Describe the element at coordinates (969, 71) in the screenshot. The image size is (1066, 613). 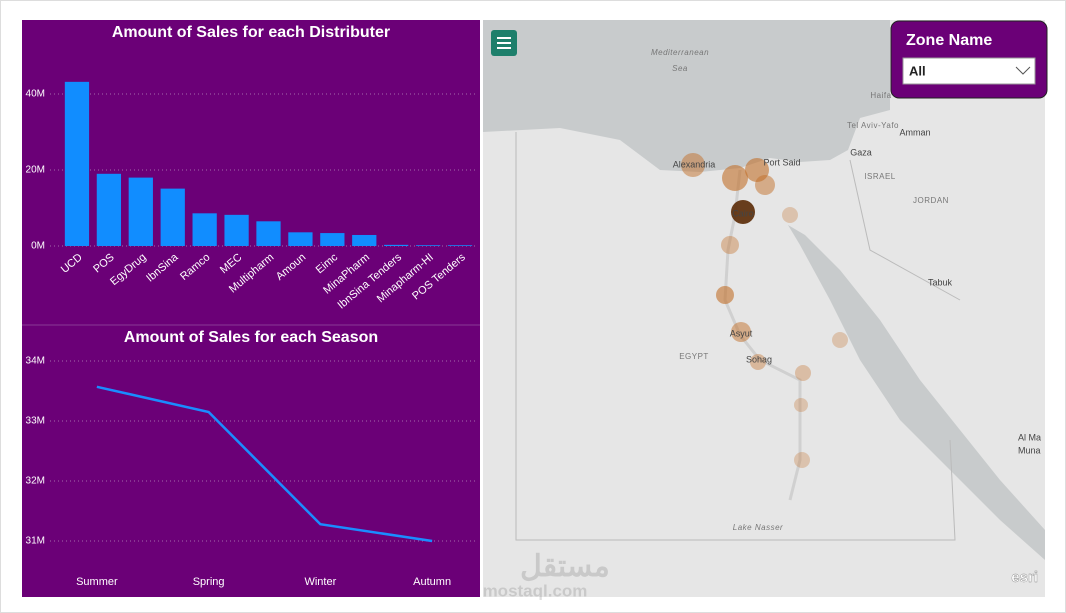
I see `slicer-dropdown` at that location.